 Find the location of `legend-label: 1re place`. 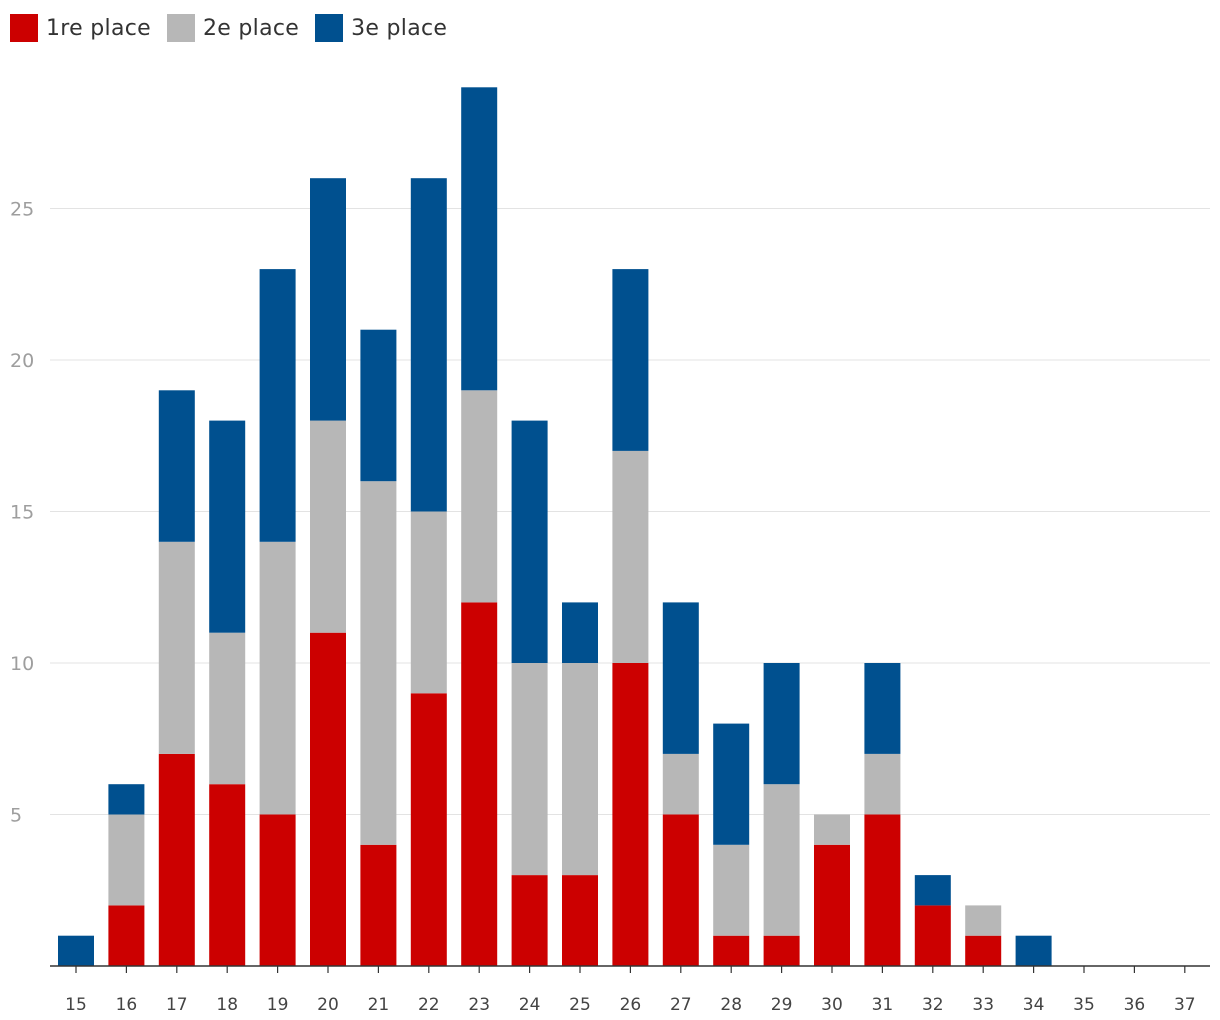

legend-label: 1re place is located at coordinates (98, 28).